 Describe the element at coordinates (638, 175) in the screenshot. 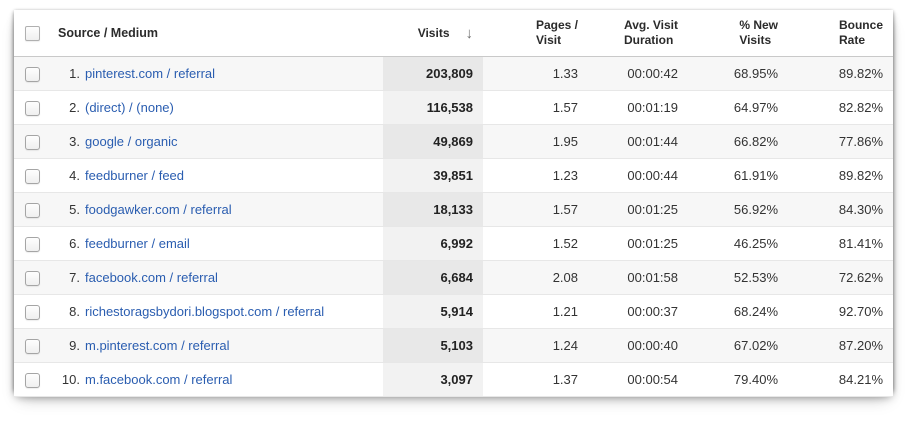

I see `avg-visit-duration-value: 00:00:44` at that location.